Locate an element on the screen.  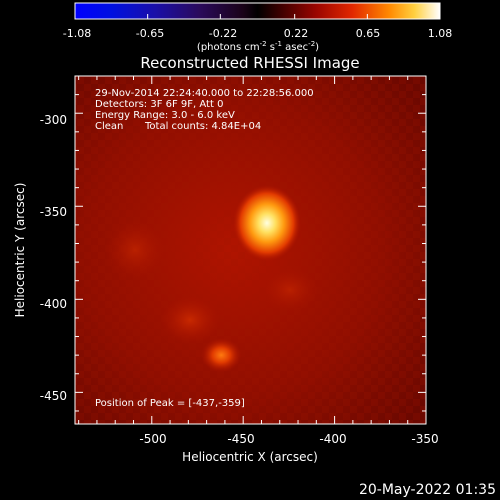
y-tick-label: -450 is located at coordinates (53, 396).